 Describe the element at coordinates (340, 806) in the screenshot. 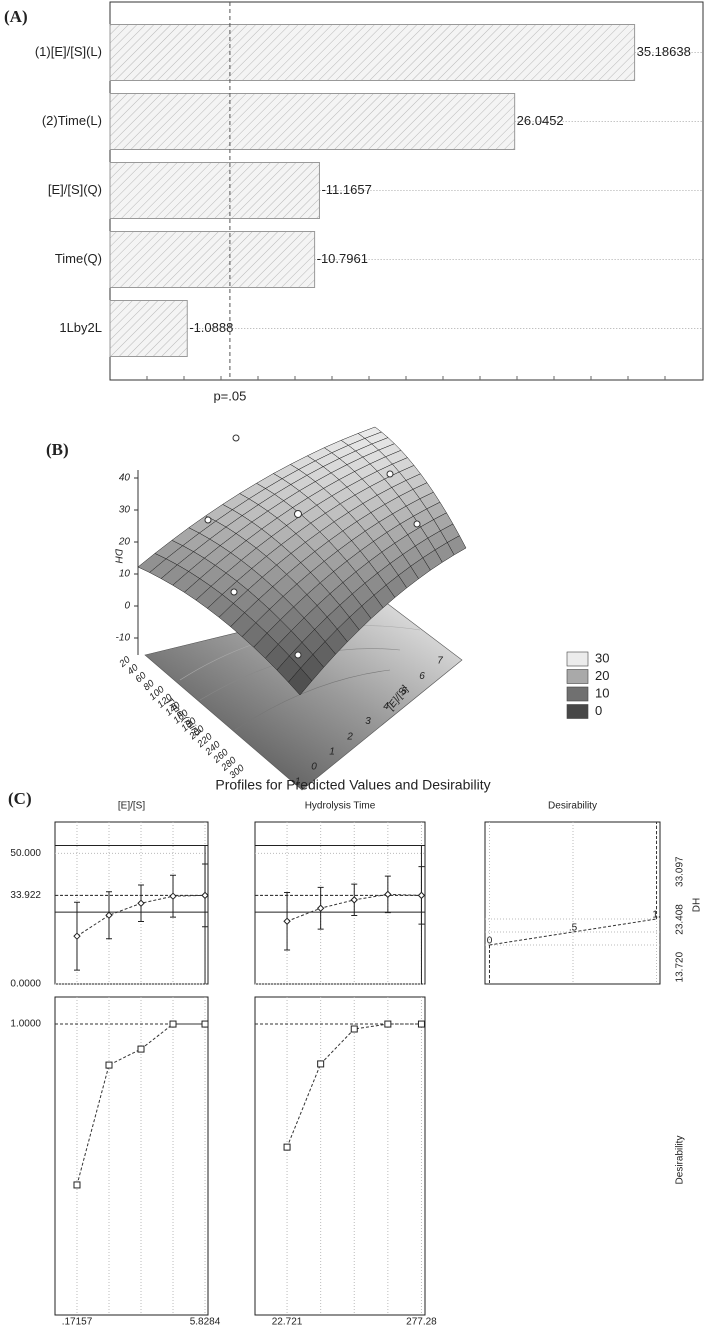

I see `column-heading: Hydrolysis Time` at that location.